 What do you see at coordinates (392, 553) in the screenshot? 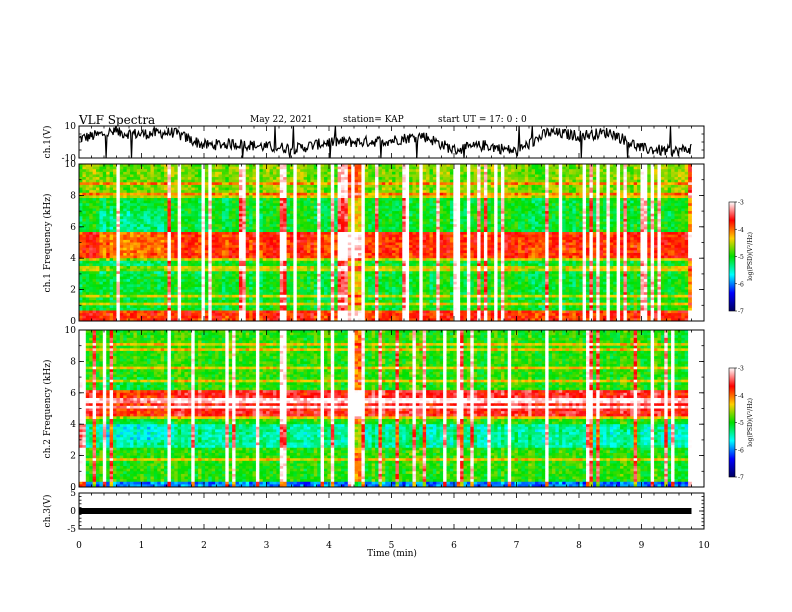
I see `time-axis-label: Time (min)` at bounding box center [392, 553].